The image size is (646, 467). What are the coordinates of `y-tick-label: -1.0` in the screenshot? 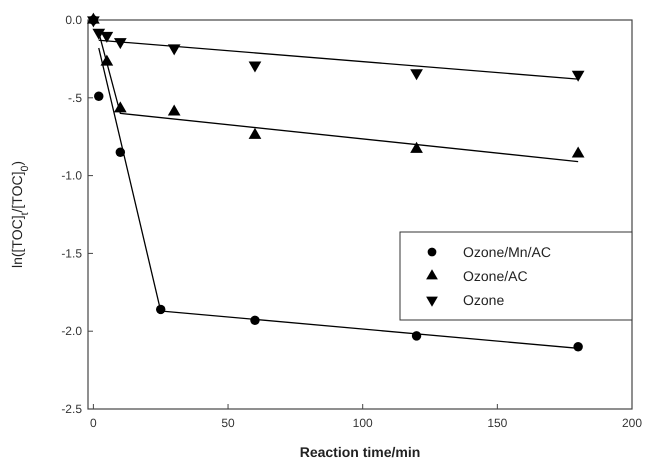 It's located at (71, 175).